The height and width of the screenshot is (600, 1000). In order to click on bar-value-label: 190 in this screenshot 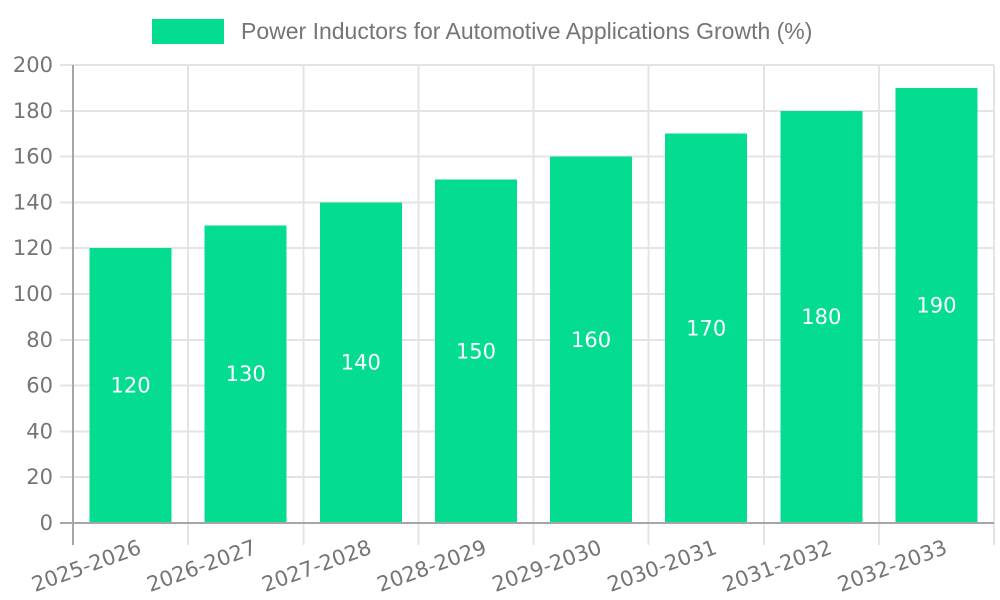, I will do `click(936, 305)`.